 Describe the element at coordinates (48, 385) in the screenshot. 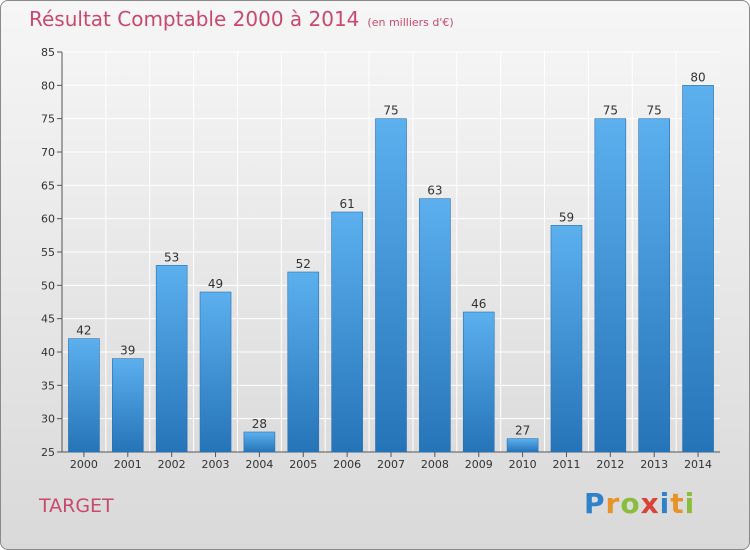

I see `y-tick-label: 35` at that location.